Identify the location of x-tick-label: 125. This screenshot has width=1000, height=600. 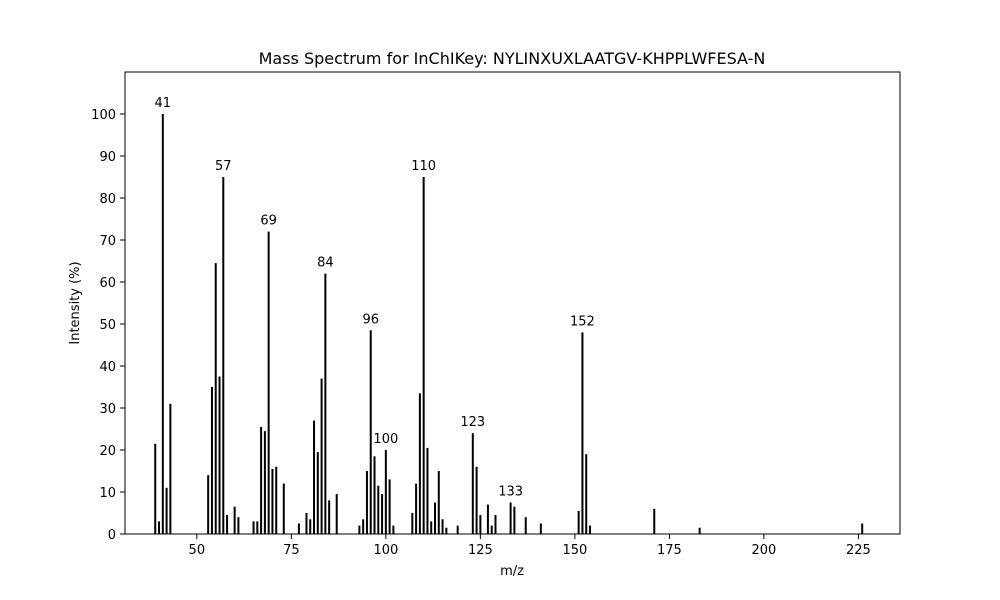
(480, 550).